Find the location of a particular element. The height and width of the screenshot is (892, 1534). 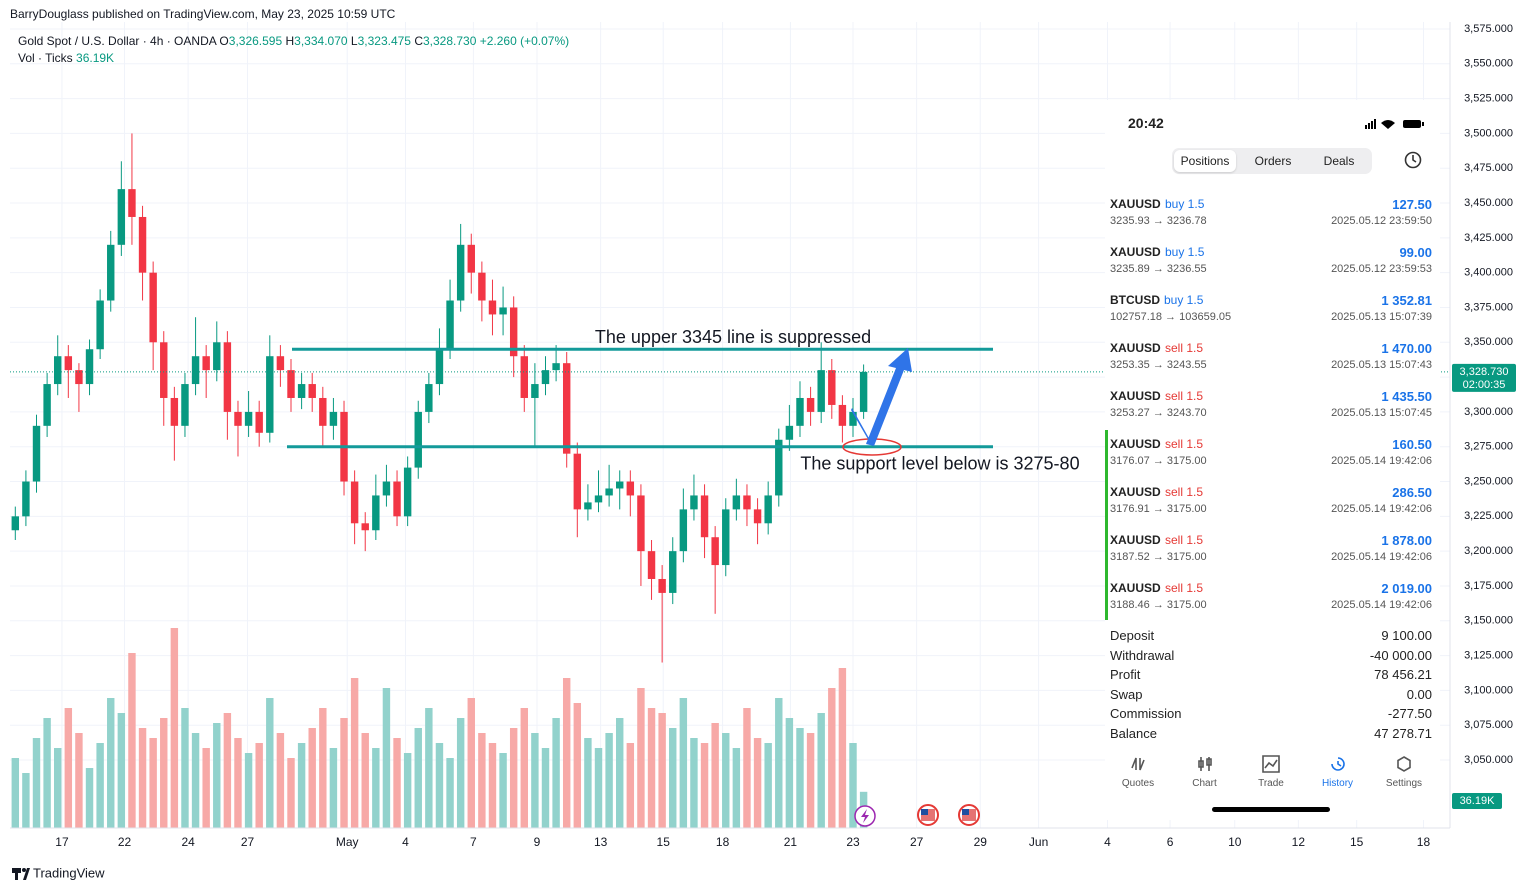

nav-label: Settings is located at coordinates (1404, 783).